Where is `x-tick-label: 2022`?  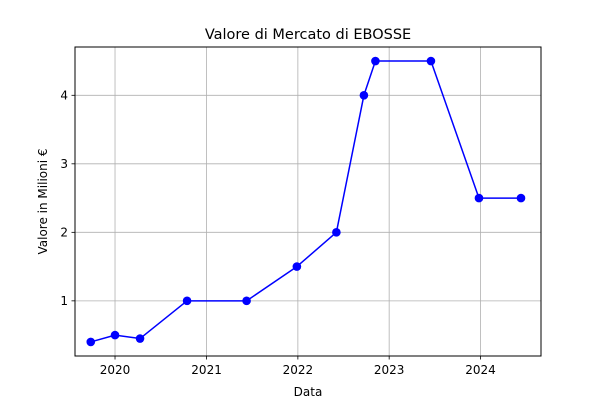
x-tick-label: 2022 is located at coordinates (298, 370).